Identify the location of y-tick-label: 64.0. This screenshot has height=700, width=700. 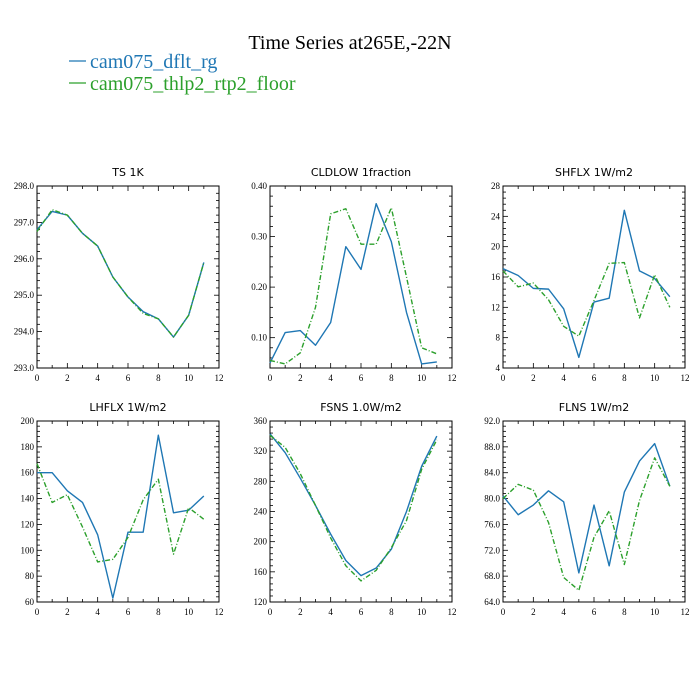
(492, 602).